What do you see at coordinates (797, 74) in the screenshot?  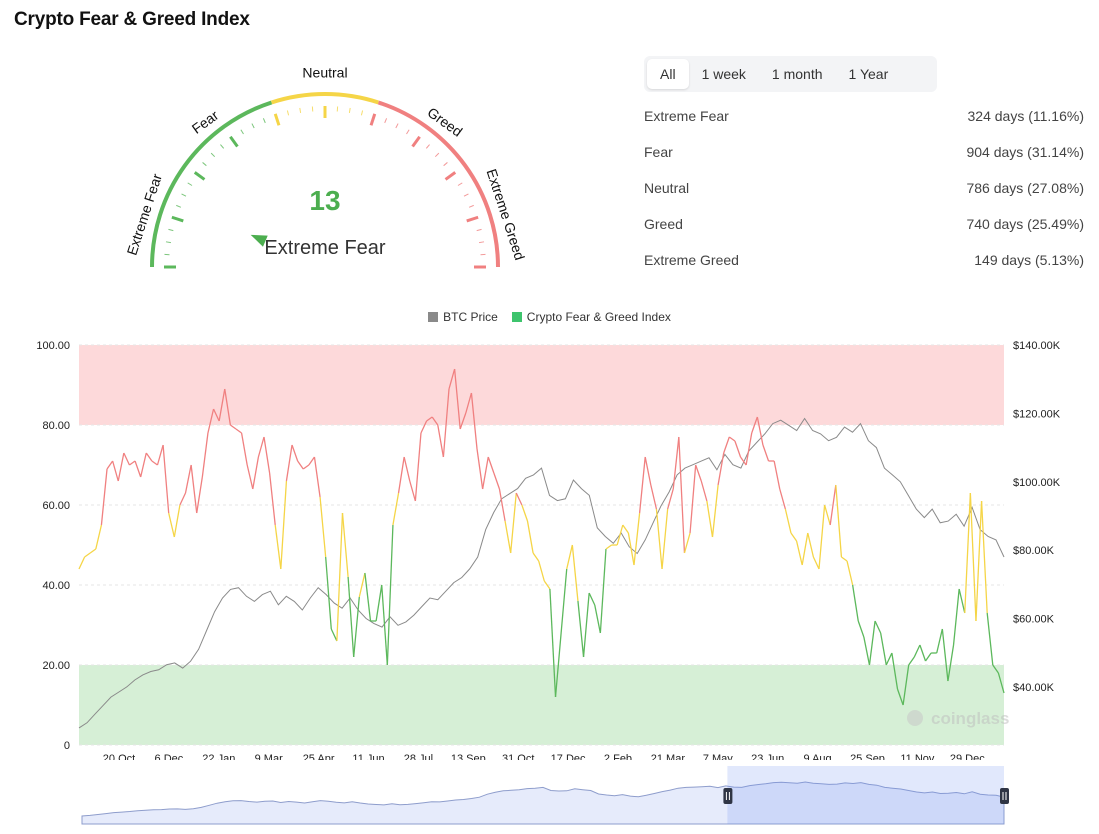 I see `tab-1-month: 1 month` at bounding box center [797, 74].